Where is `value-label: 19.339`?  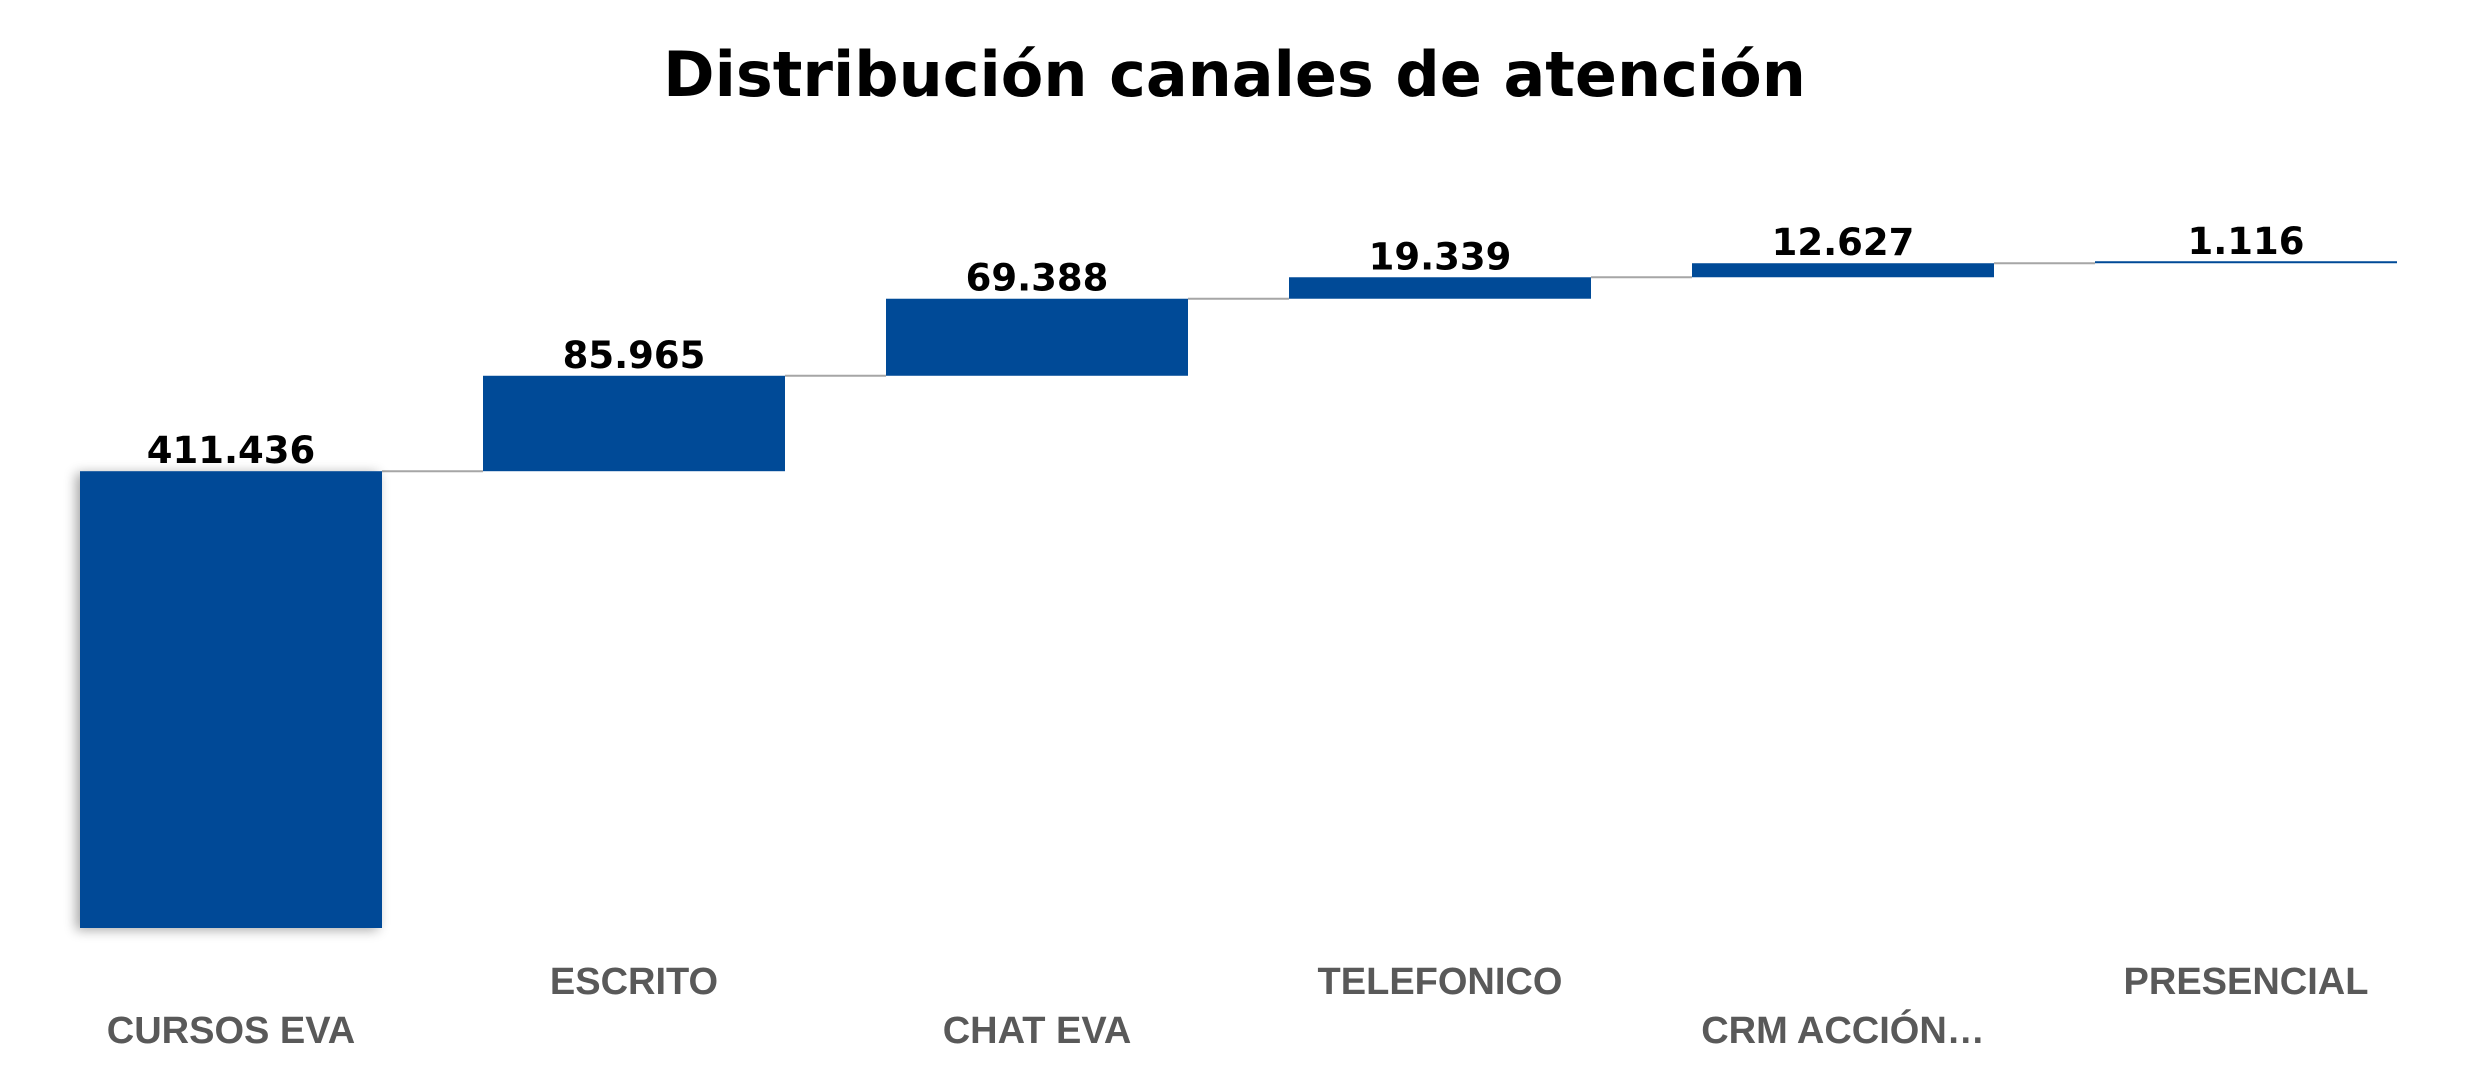 value-label: 19.339 is located at coordinates (1440, 256).